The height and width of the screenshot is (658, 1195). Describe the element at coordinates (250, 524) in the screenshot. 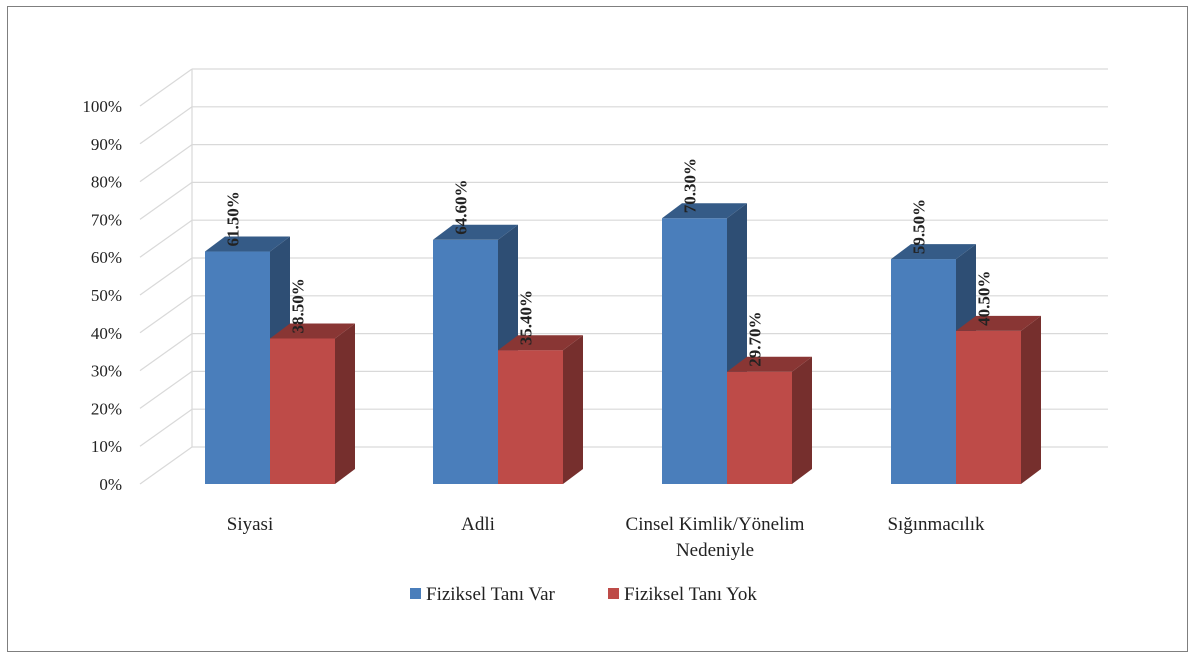

I see `category-label: Siyasi` at that location.